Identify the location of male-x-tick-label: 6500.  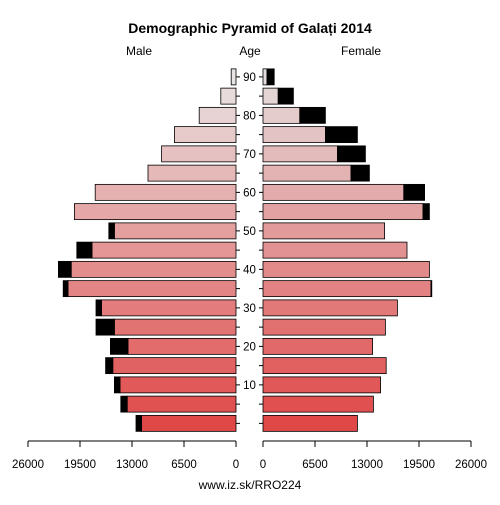
(184, 465).